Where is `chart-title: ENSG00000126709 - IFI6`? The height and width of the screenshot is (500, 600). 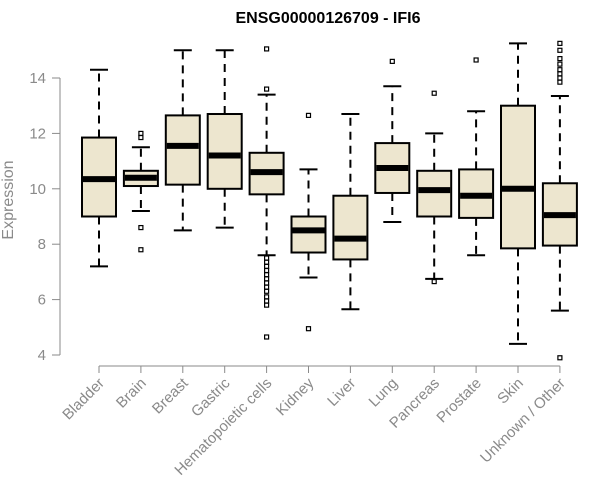
chart-title: ENSG00000126709 - IFI6 is located at coordinates (327, 18).